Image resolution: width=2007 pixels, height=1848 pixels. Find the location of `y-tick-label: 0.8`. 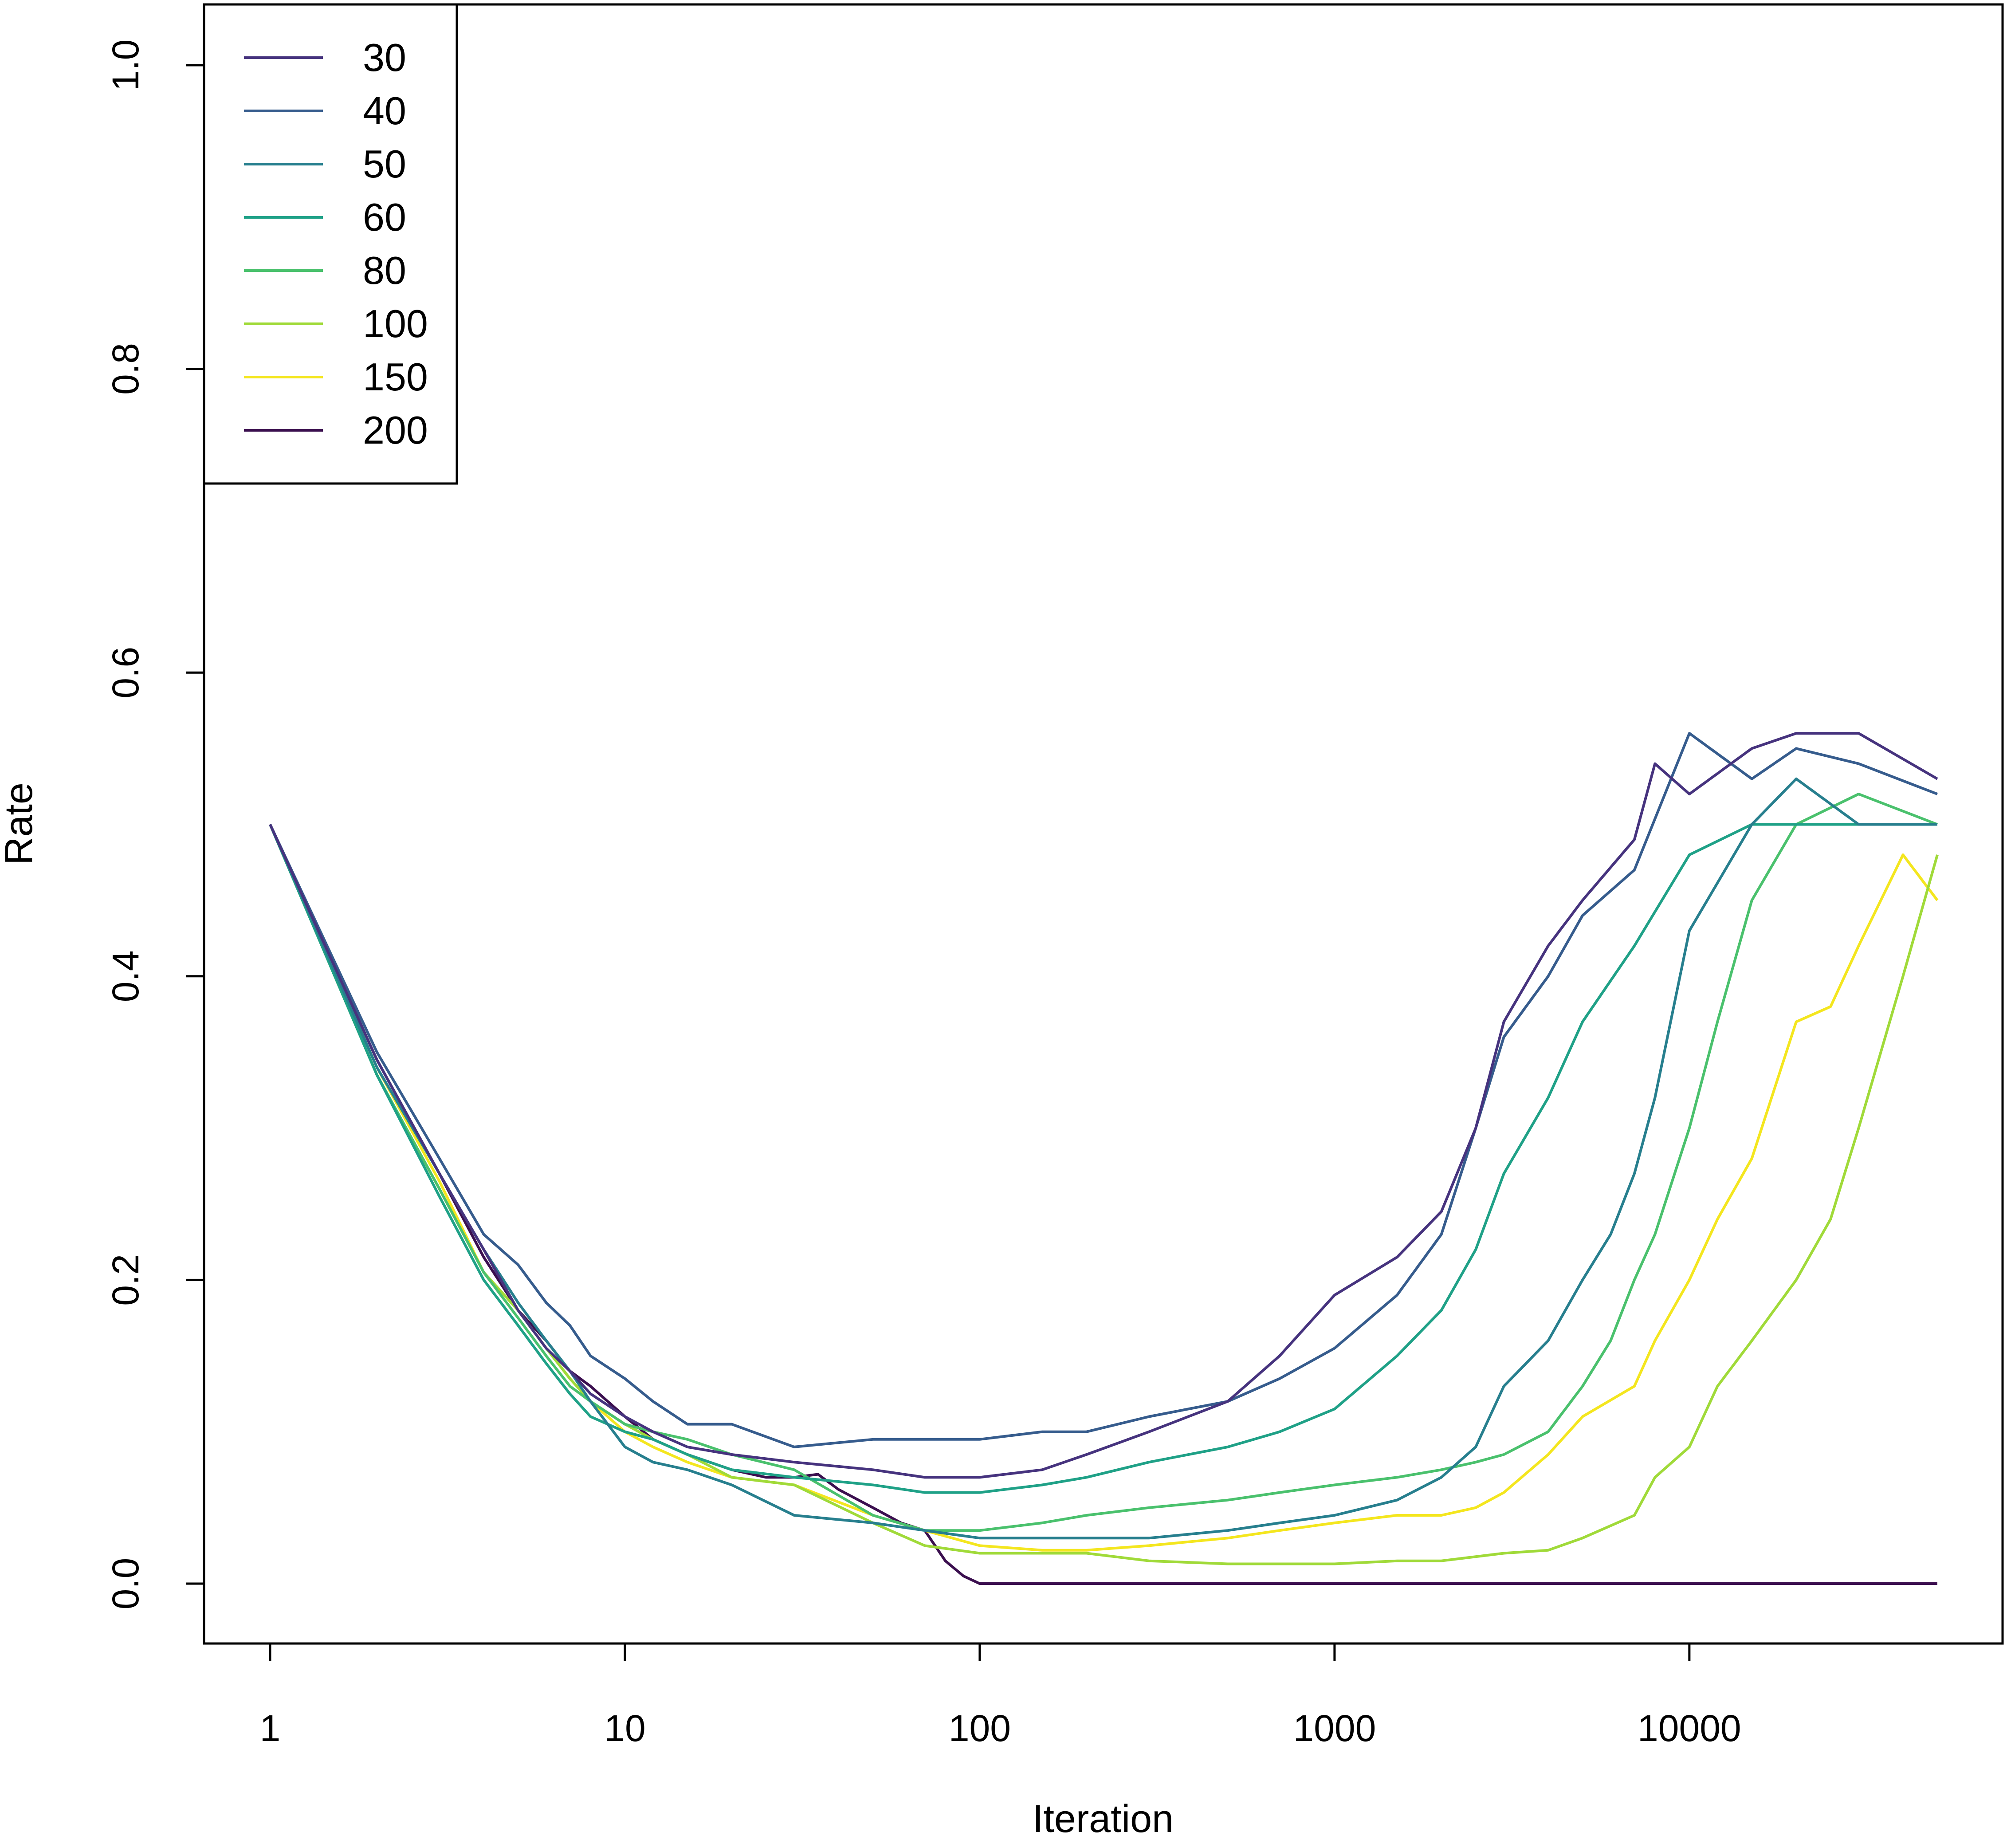

y-tick-label: 0.8 is located at coordinates (125, 369).